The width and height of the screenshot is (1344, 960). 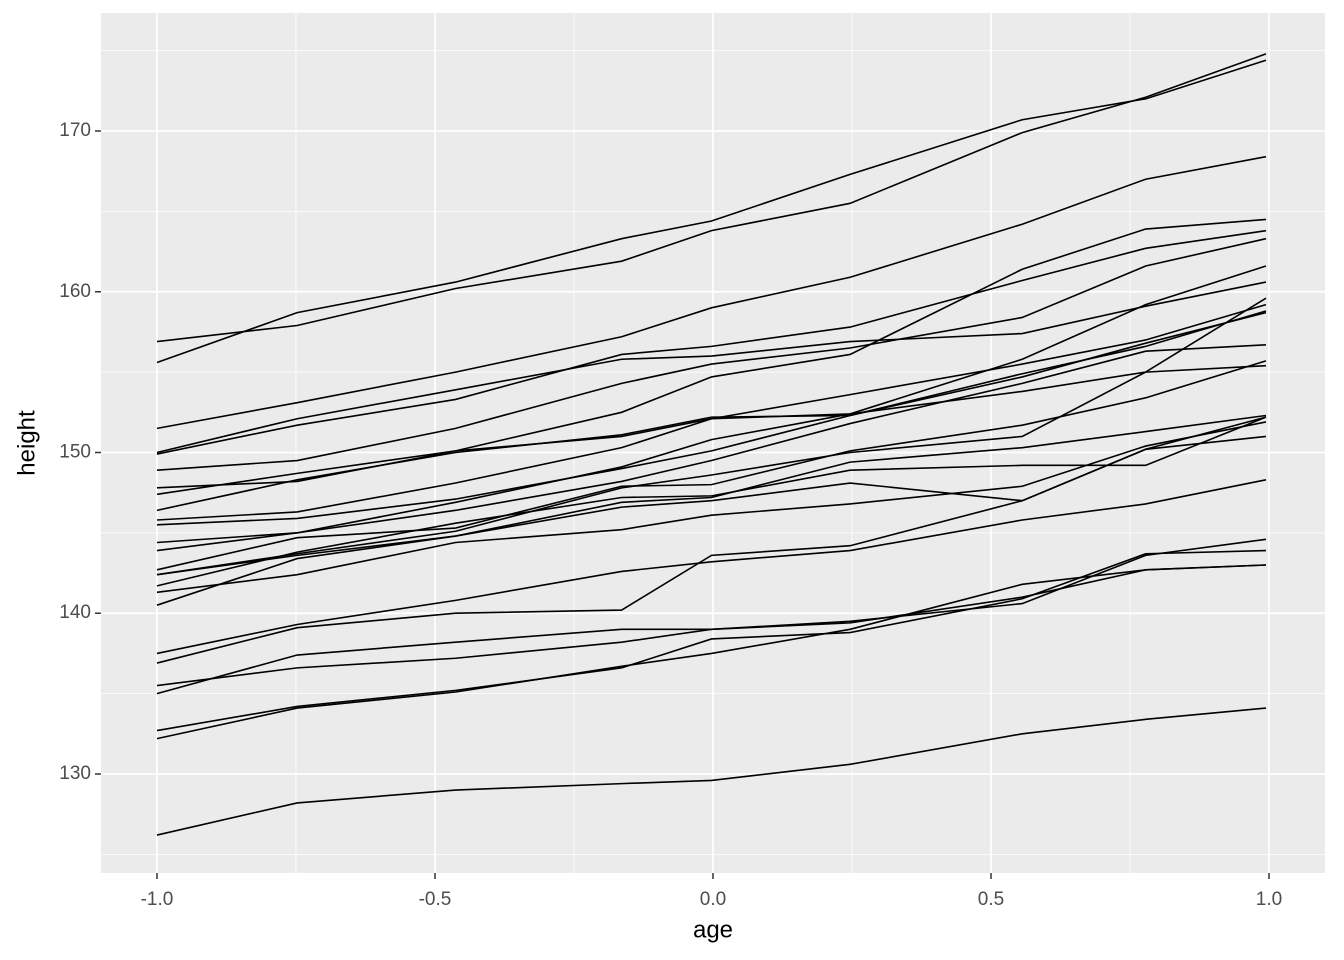 What do you see at coordinates (26, 443) in the screenshot?
I see `y-axis-label: height` at bounding box center [26, 443].